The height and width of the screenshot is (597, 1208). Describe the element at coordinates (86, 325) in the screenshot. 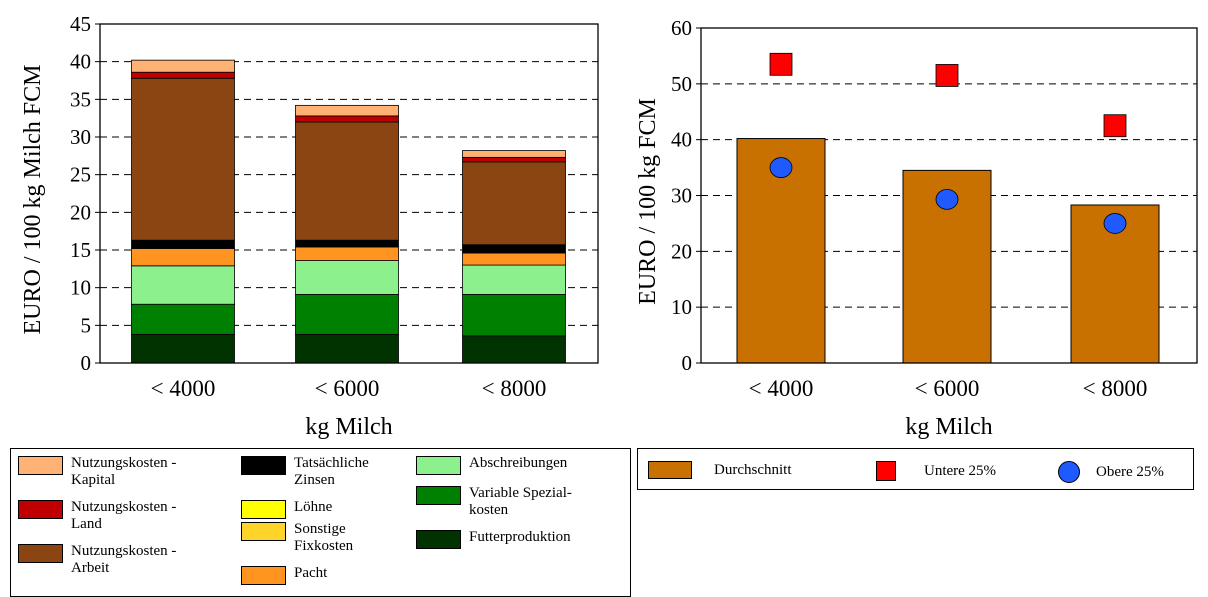

I see `y-tick-label: 5` at that location.